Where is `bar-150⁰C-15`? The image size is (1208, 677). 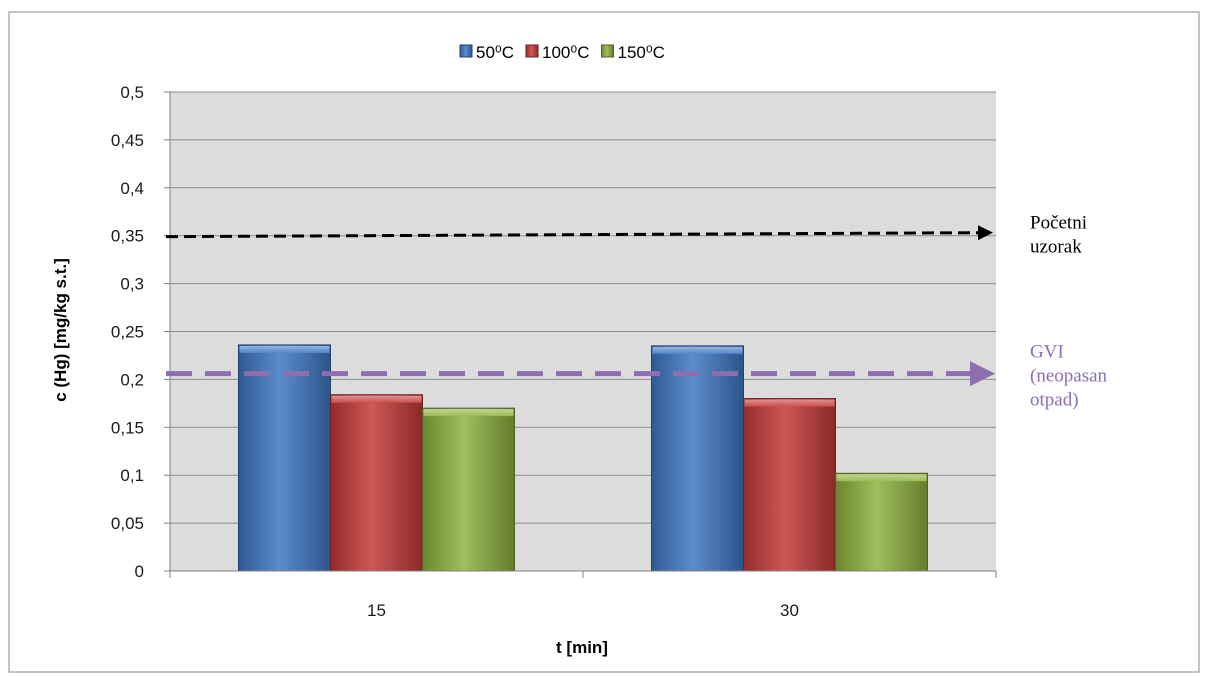 bar-150⁰C-15 is located at coordinates (468, 489).